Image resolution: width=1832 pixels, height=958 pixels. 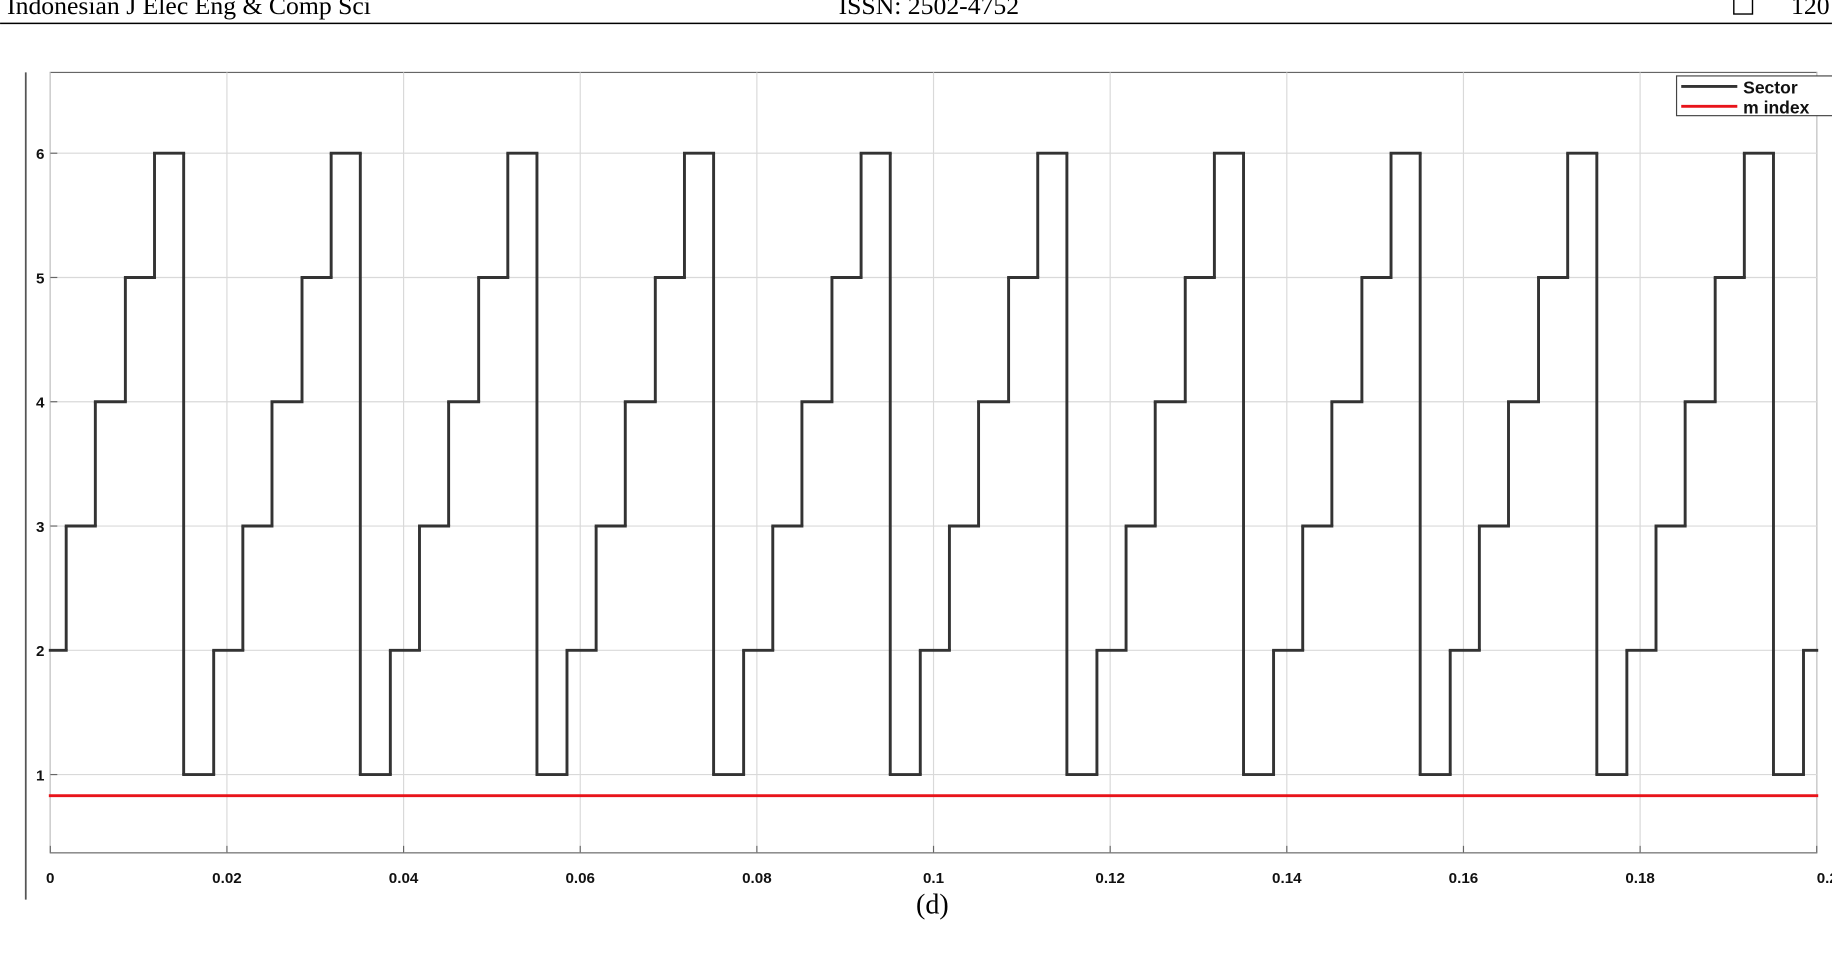 What do you see at coordinates (1640, 878) in the screenshot?
I see `x-tick-label: 0.18` at bounding box center [1640, 878].